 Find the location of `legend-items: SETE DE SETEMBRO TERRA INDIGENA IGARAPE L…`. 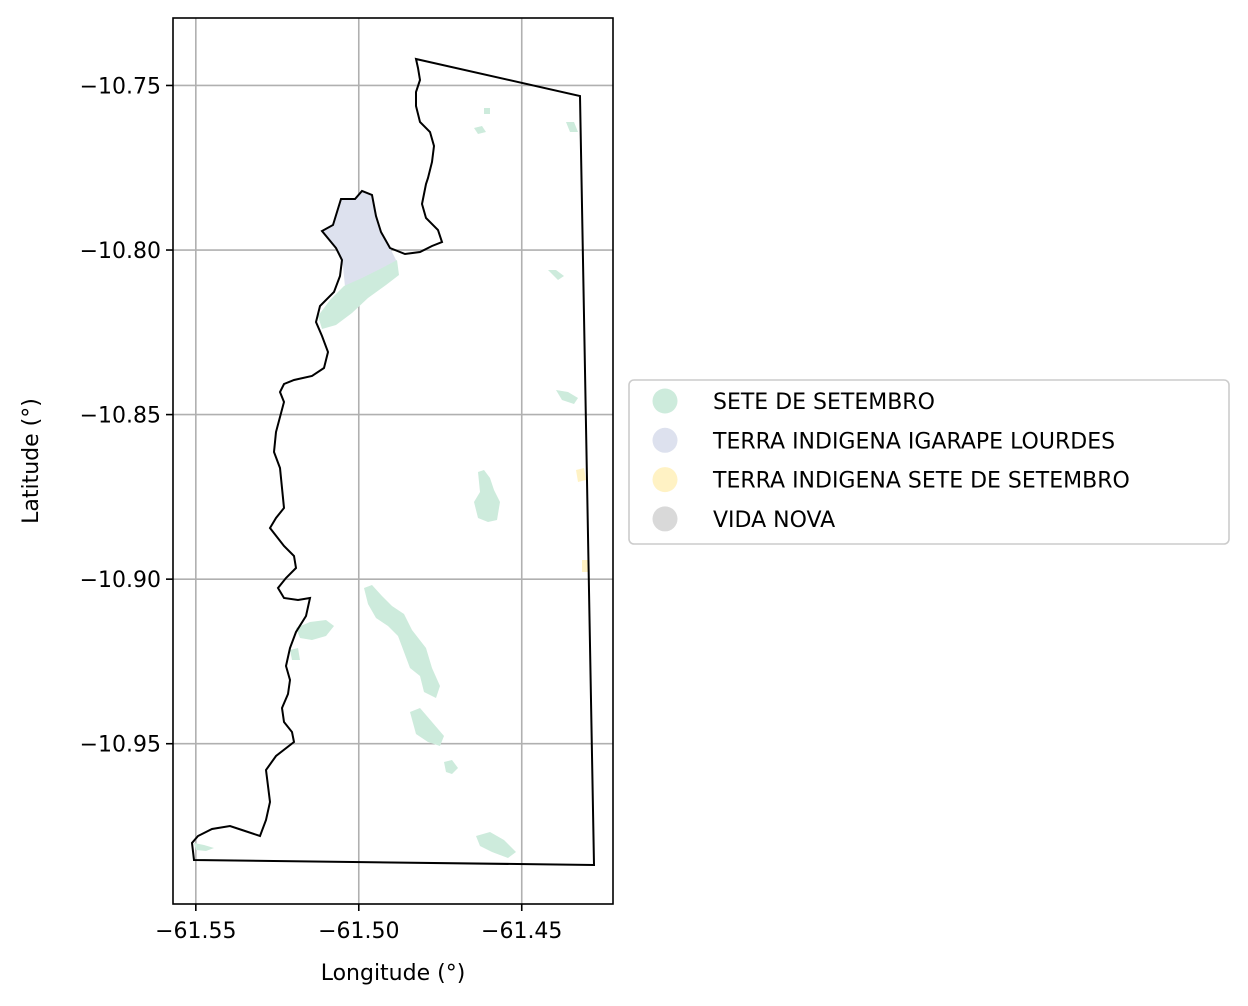

legend-items: SETE DE SETEMBRO TERRA INDIGENA IGARAPE L… is located at coordinates (891, 460).